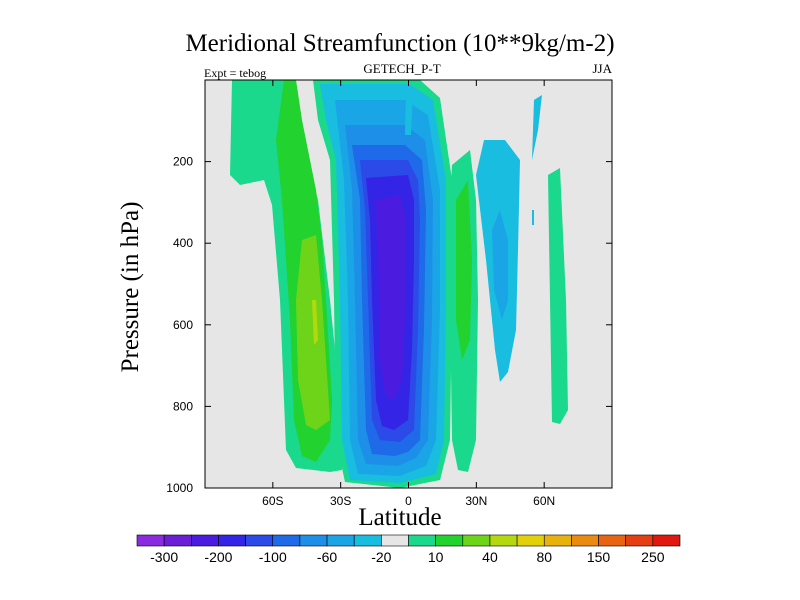  I want to click on chart-title: Meridional Streamfunction (10**9kg/m-2), so click(400, 43).